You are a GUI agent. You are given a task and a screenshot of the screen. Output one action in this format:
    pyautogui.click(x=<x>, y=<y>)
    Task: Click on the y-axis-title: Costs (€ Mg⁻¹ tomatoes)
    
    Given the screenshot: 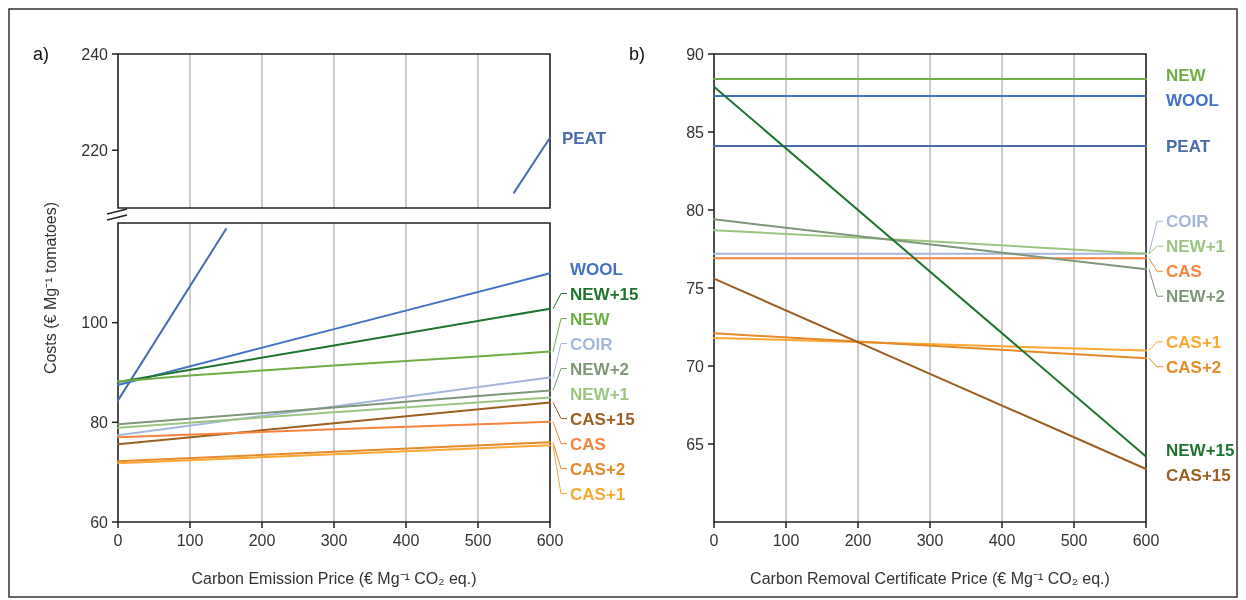 What is the action you would take?
    pyautogui.click(x=50, y=288)
    